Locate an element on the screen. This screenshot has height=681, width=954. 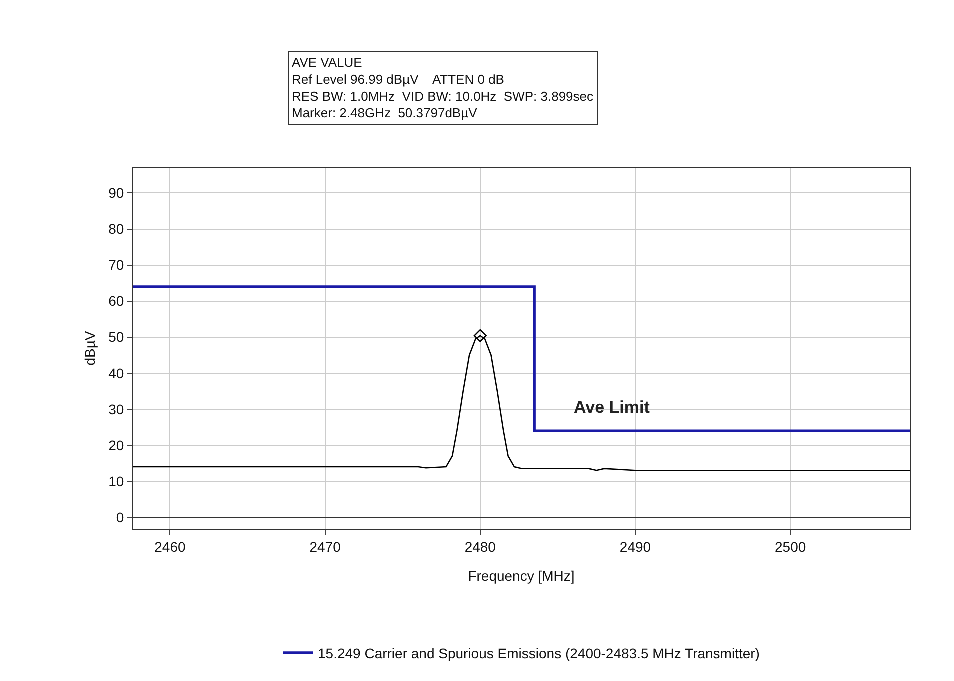
x-tick-label: 2490 is located at coordinates (636, 546).